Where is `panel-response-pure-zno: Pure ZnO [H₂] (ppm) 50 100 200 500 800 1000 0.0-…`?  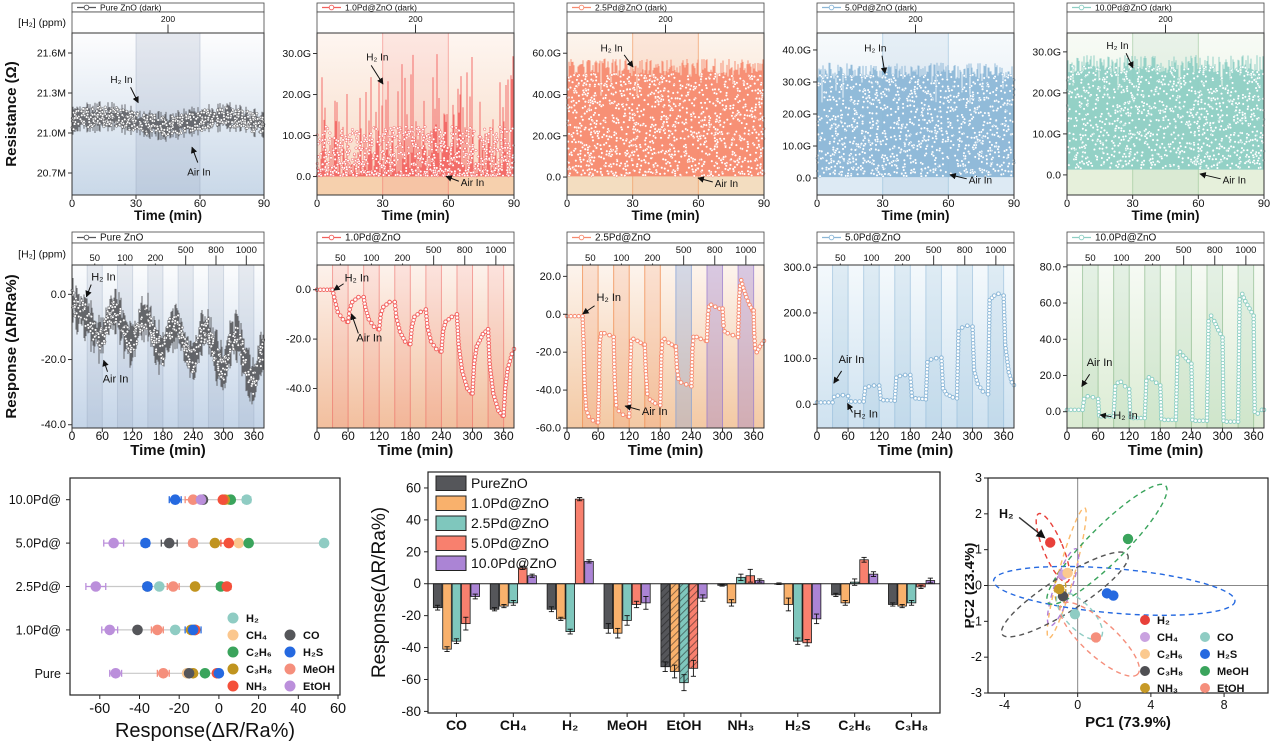
panel-response-pure-zno: Pure ZnO [H₂] (ppm) 50 100 200 500 800 1000 0.0-… is located at coordinates (135, 345).